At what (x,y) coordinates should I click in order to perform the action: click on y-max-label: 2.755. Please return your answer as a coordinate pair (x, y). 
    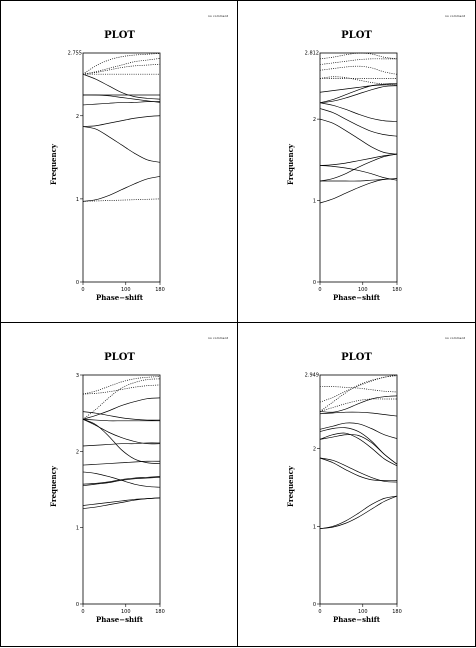
    Looking at the image, I should click on (75, 54).